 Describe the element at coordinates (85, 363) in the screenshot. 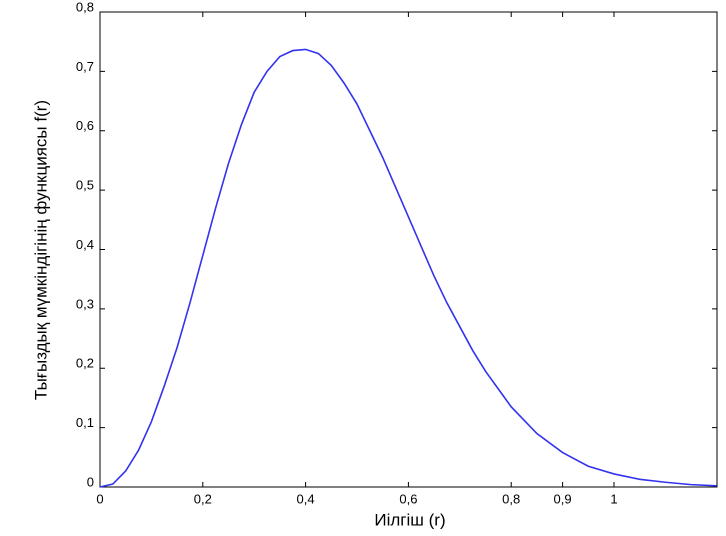

I see `y-tick-label: 0,2` at that location.